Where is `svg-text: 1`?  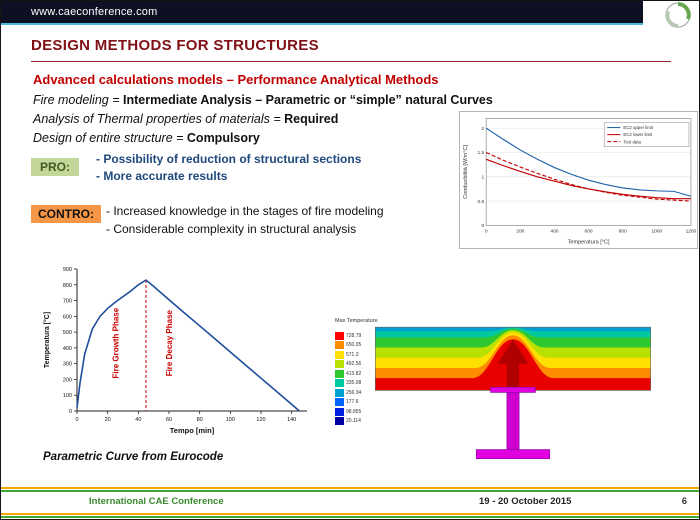
svg-text: 1 is located at coordinates (483, 178).